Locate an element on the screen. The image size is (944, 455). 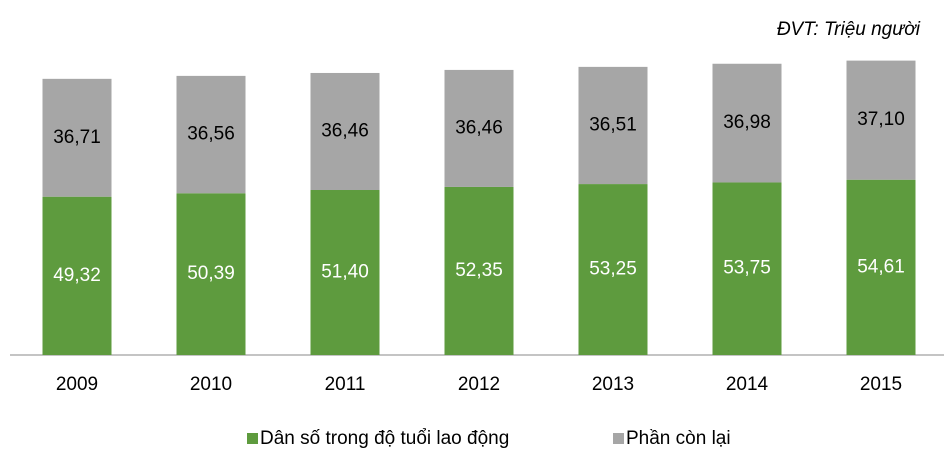
data-label: 53,75 is located at coordinates (747, 268).